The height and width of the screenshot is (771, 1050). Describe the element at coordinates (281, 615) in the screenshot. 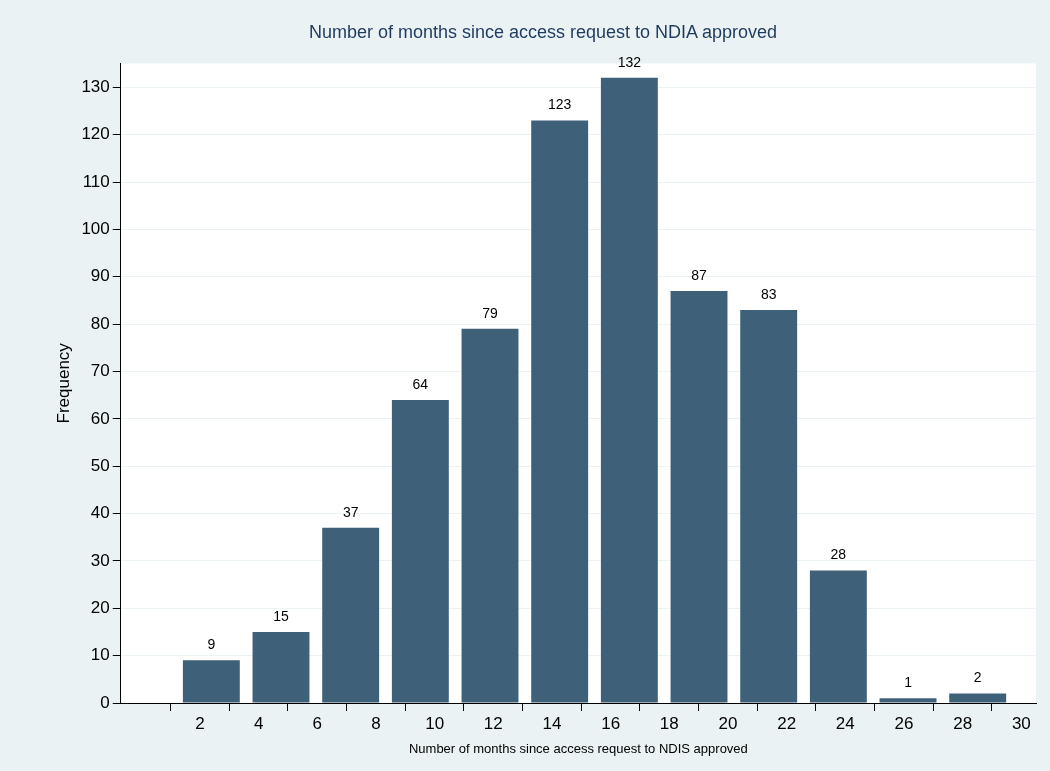

I see `data-label: 15` at that location.